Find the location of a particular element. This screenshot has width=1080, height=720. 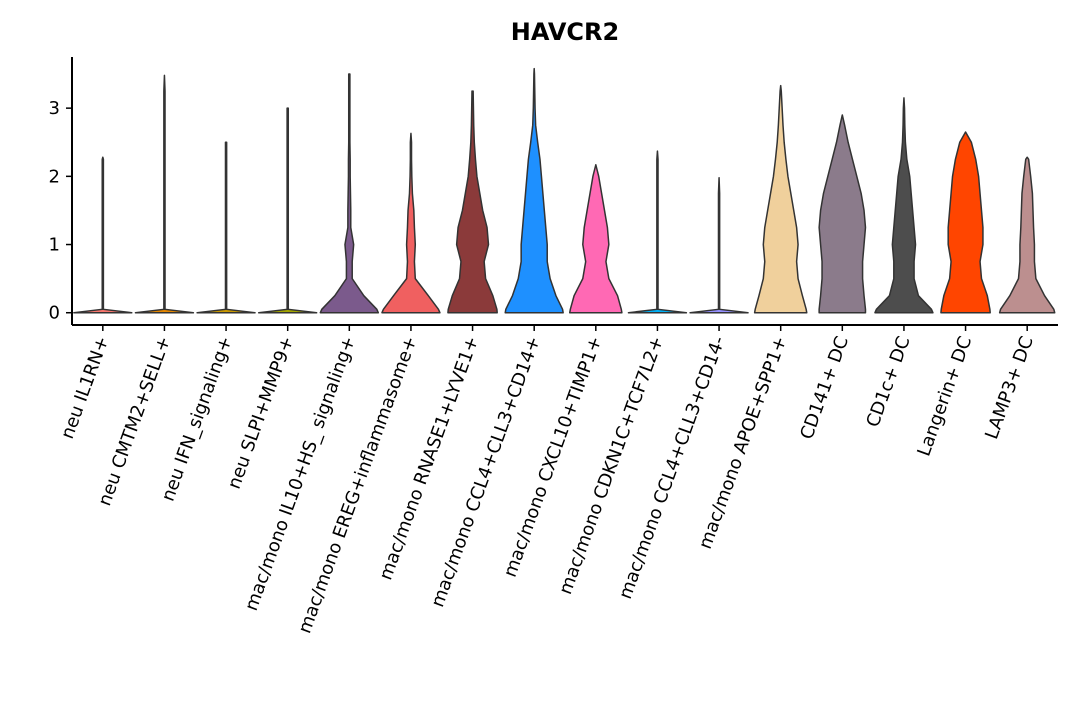

y-tick-label: 2 is located at coordinates (54, 176).